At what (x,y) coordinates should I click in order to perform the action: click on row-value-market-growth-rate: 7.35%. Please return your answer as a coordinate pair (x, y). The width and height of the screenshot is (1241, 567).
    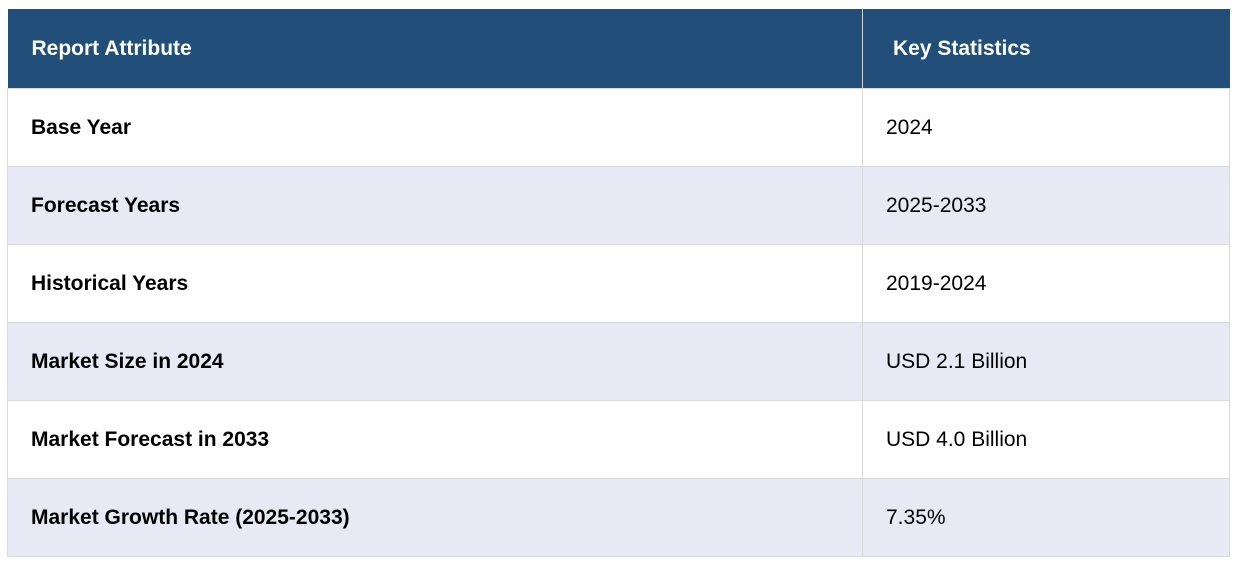
    Looking at the image, I should click on (1046, 517).